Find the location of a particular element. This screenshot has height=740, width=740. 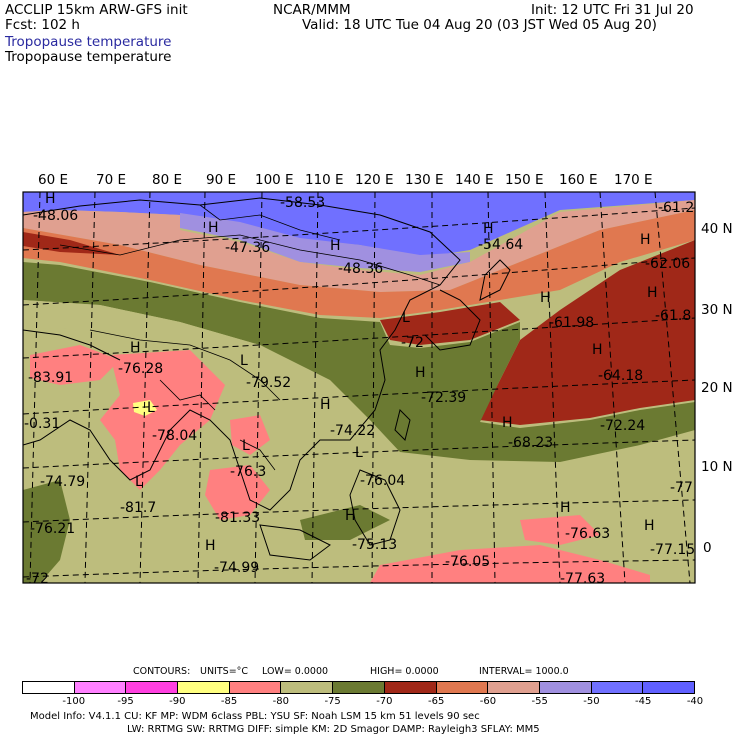

lat-label-10n: 10 N is located at coordinates (717, 467).